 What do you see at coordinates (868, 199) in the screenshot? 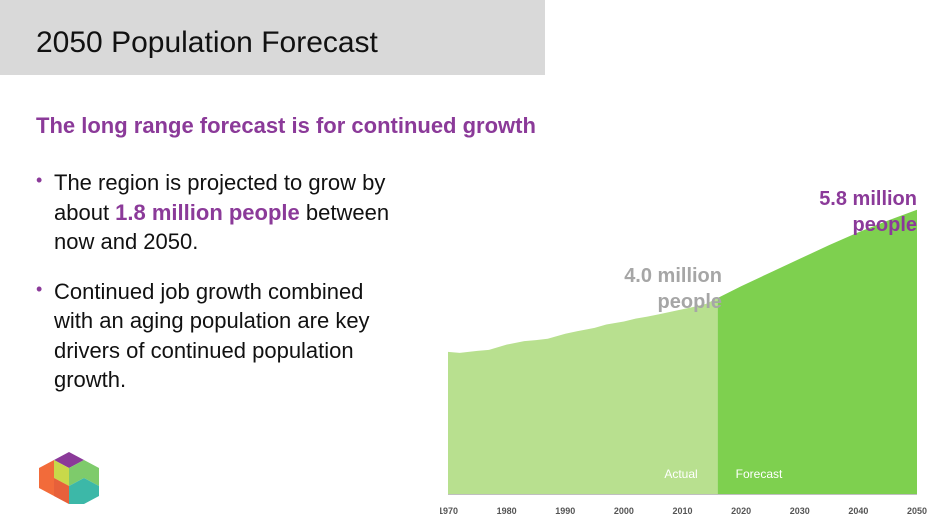
I see `callout-future-line1: 5.8 million` at bounding box center [868, 199].